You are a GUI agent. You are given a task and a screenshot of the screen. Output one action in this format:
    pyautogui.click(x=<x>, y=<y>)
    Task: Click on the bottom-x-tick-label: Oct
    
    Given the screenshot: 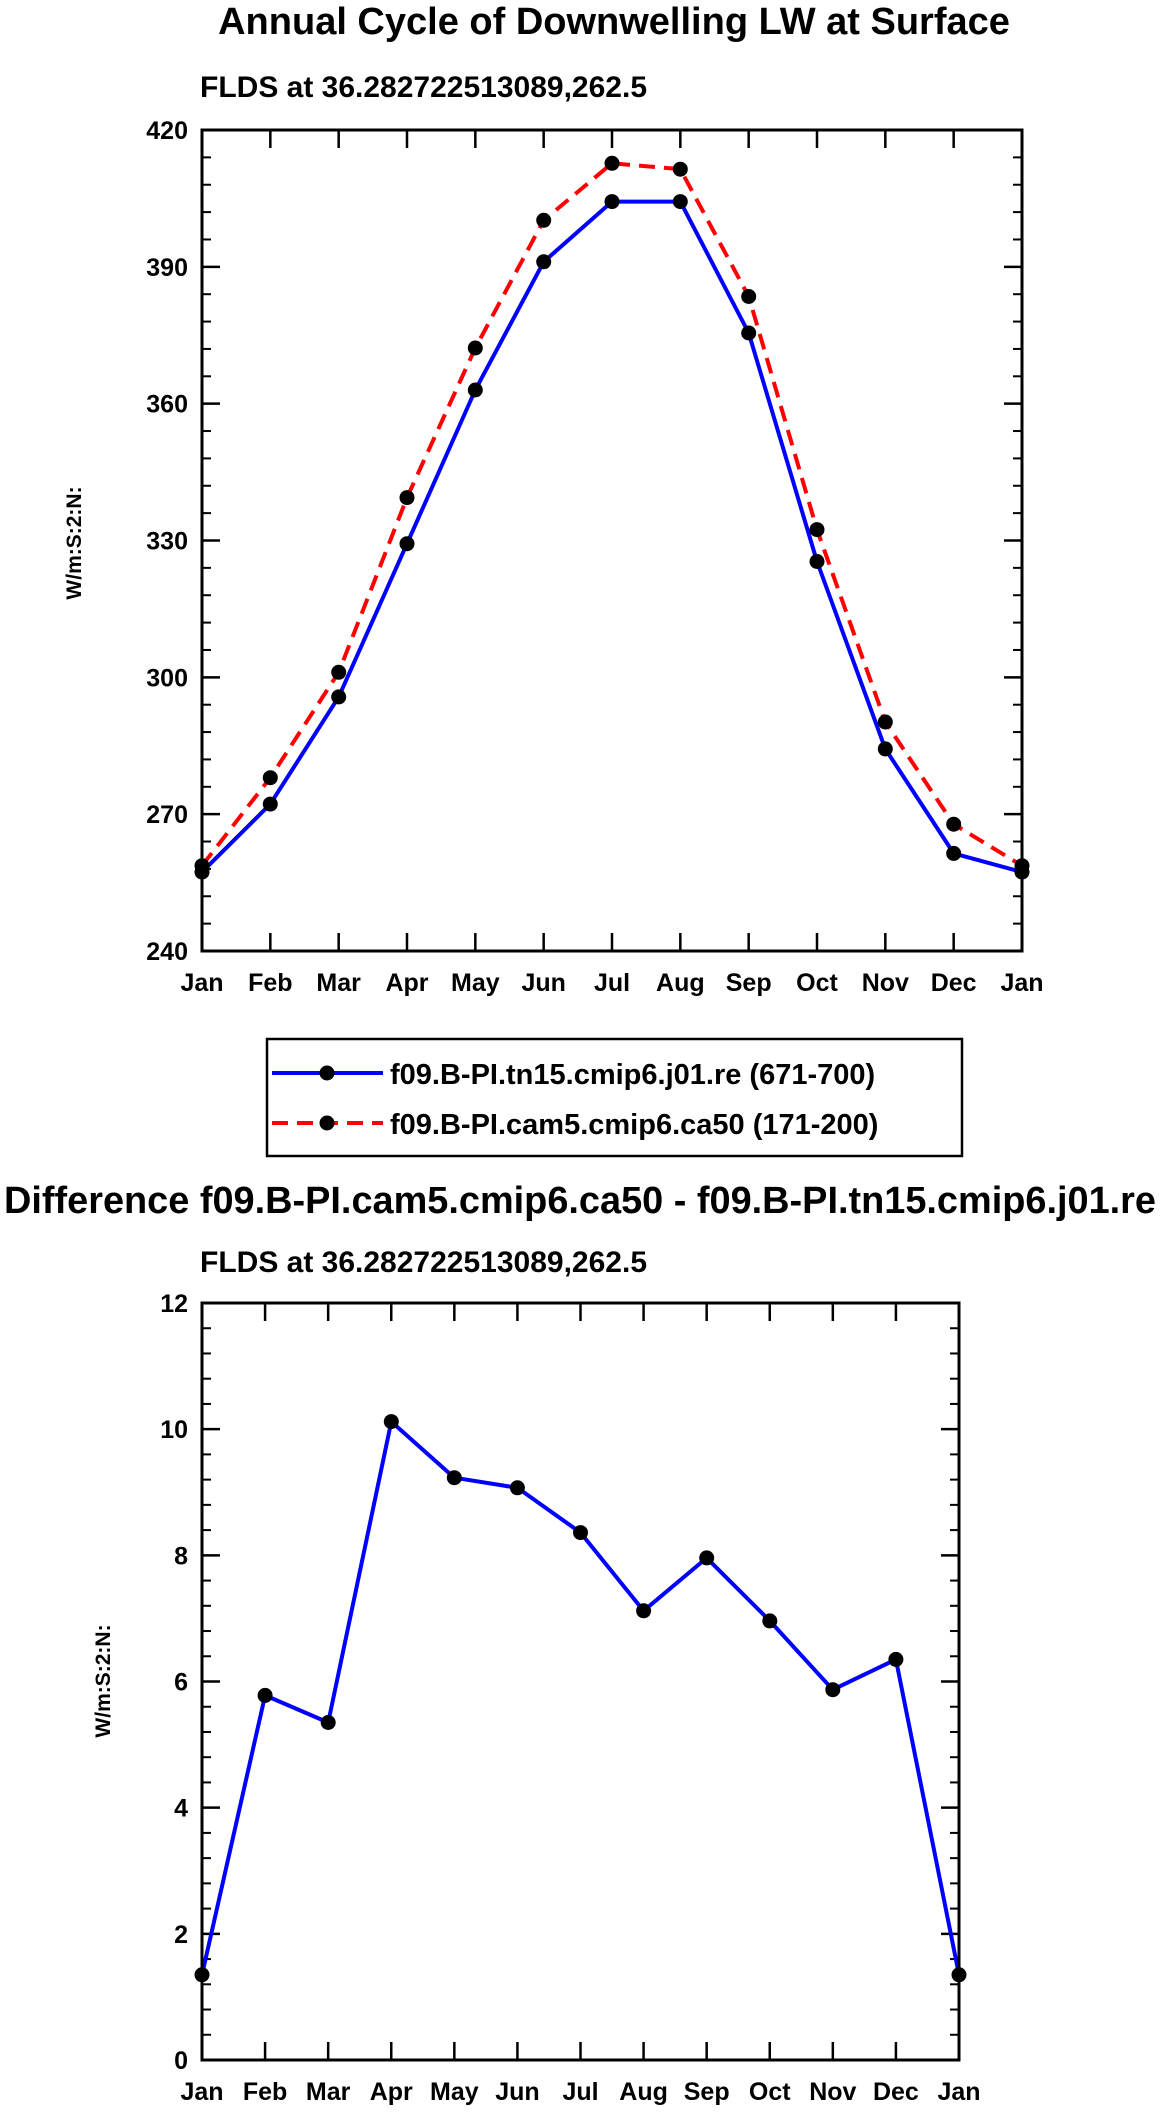 What is the action you would take?
    pyautogui.click(x=770, y=2092)
    